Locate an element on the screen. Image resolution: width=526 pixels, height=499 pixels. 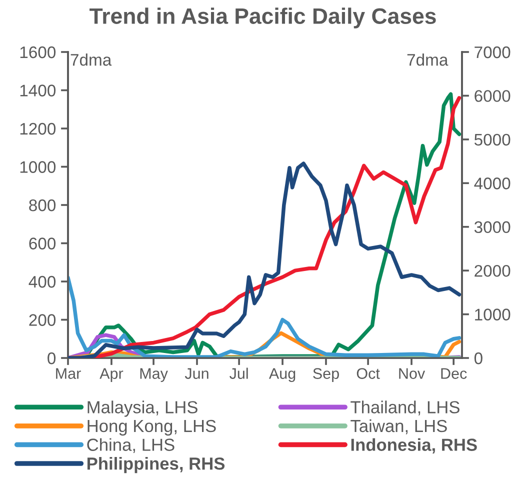
y-axis-title: 7dma is located at coordinates (91, 60).